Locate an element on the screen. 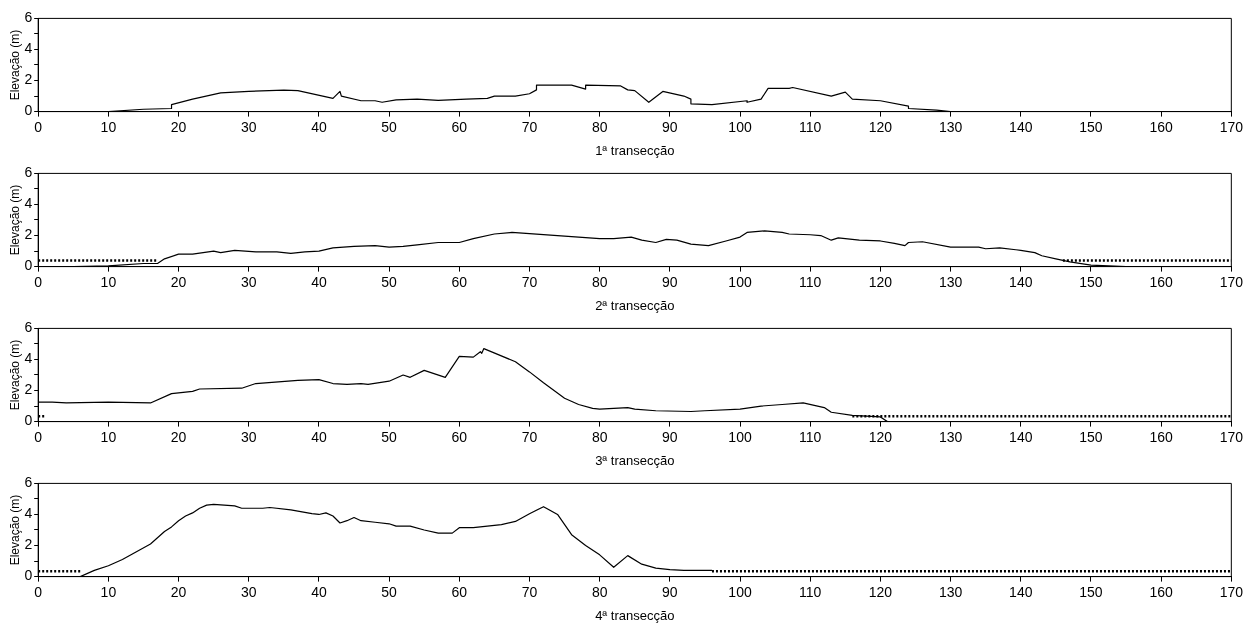 This screenshot has height=642, width=1254. x-axis-title: 1ª transecção is located at coordinates (635, 150).